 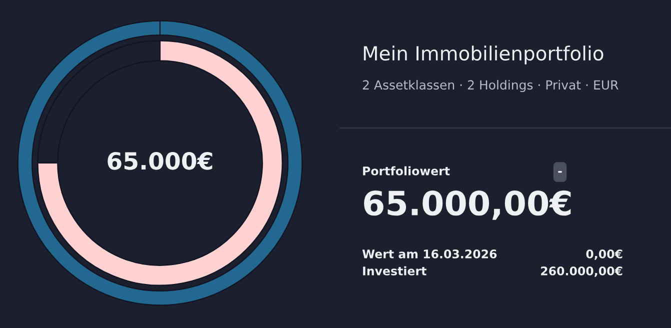 What do you see at coordinates (406, 171) in the screenshot?
I see `text: Portfoliowert` at bounding box center [406, 171].